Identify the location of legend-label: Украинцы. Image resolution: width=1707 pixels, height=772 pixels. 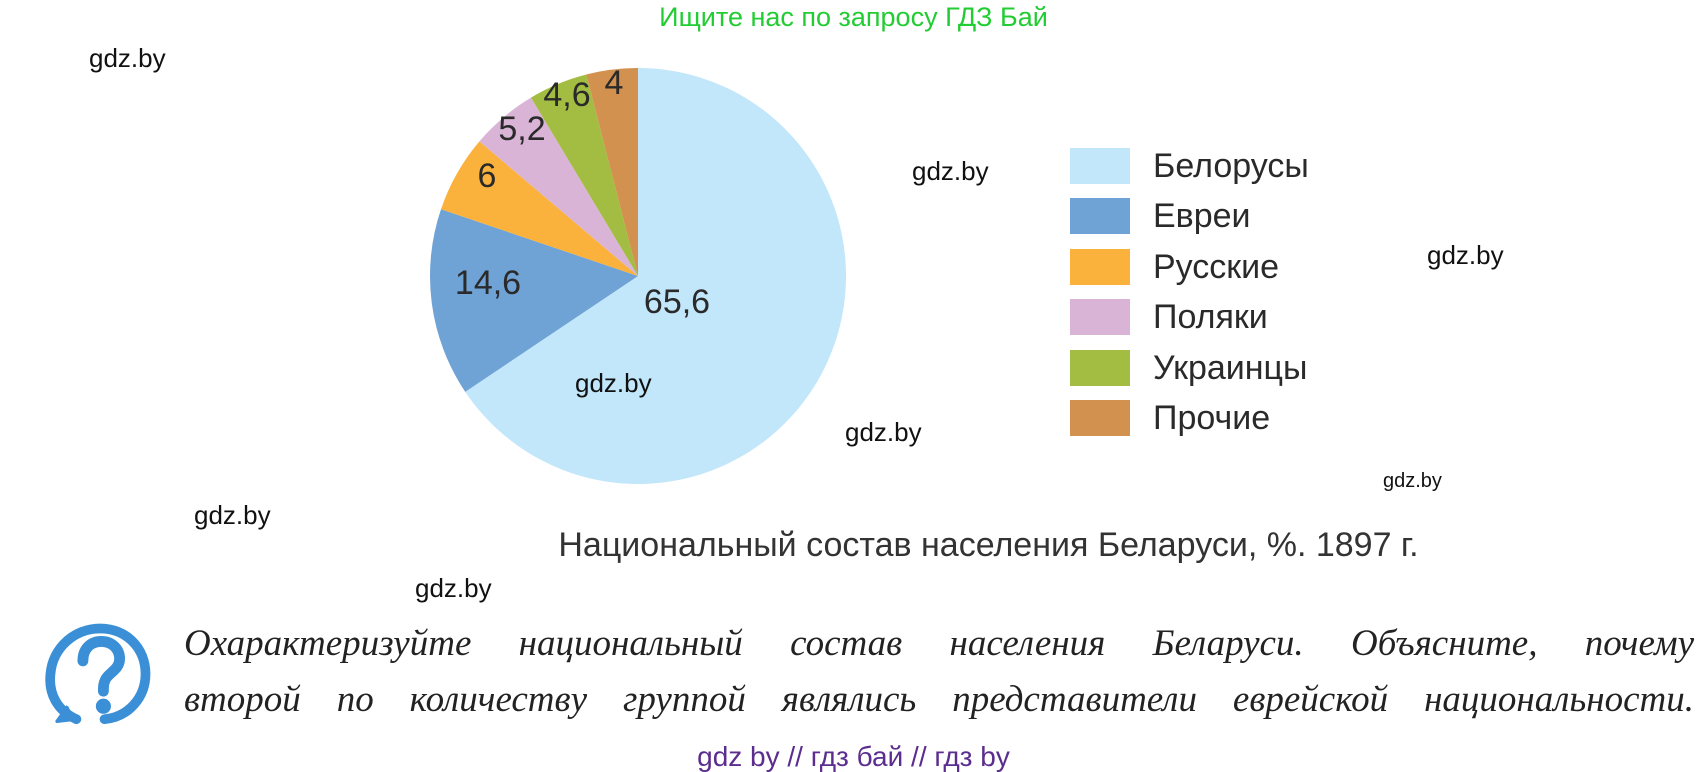
(1230, 367).